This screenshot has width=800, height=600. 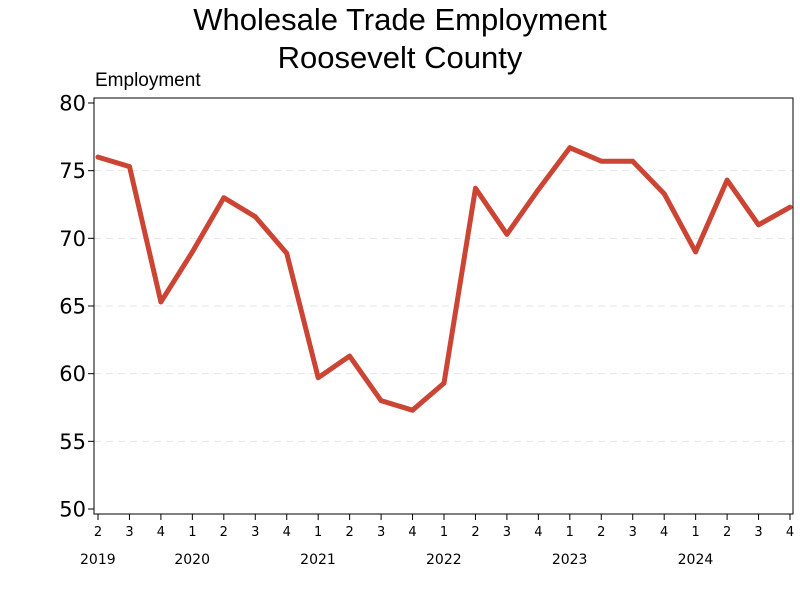 I want to click on y-tick-label: 70, so click(x=72, y=239).